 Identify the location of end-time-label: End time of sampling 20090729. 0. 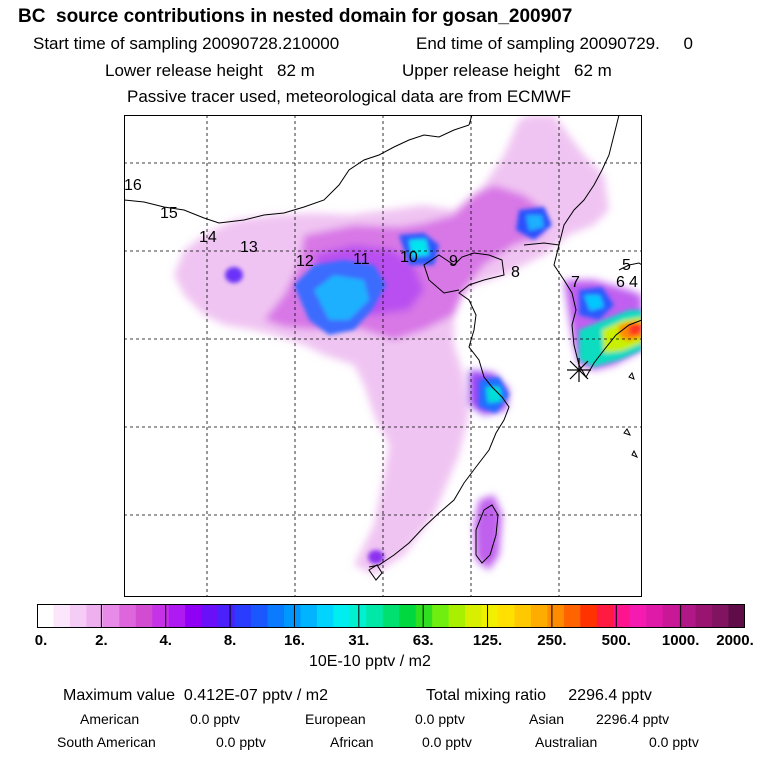
(554, 43).